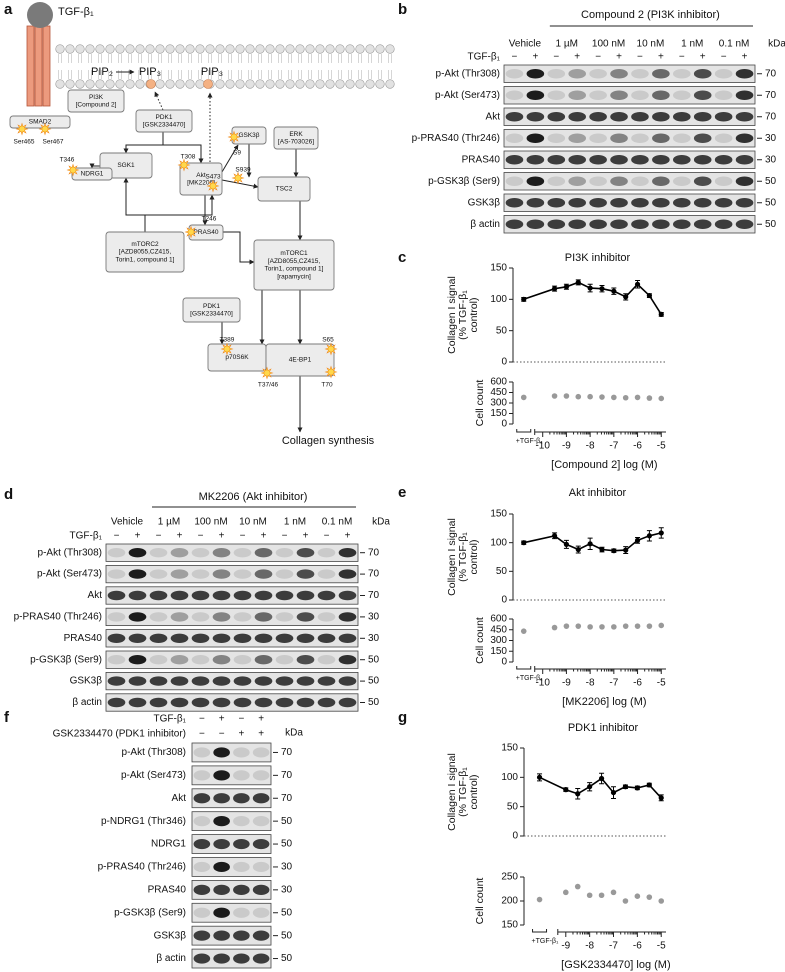  Describe the element at coordinates (145, 252) in the screenshot. I see `node-label: [AZD8055,CZ415,` at that location.